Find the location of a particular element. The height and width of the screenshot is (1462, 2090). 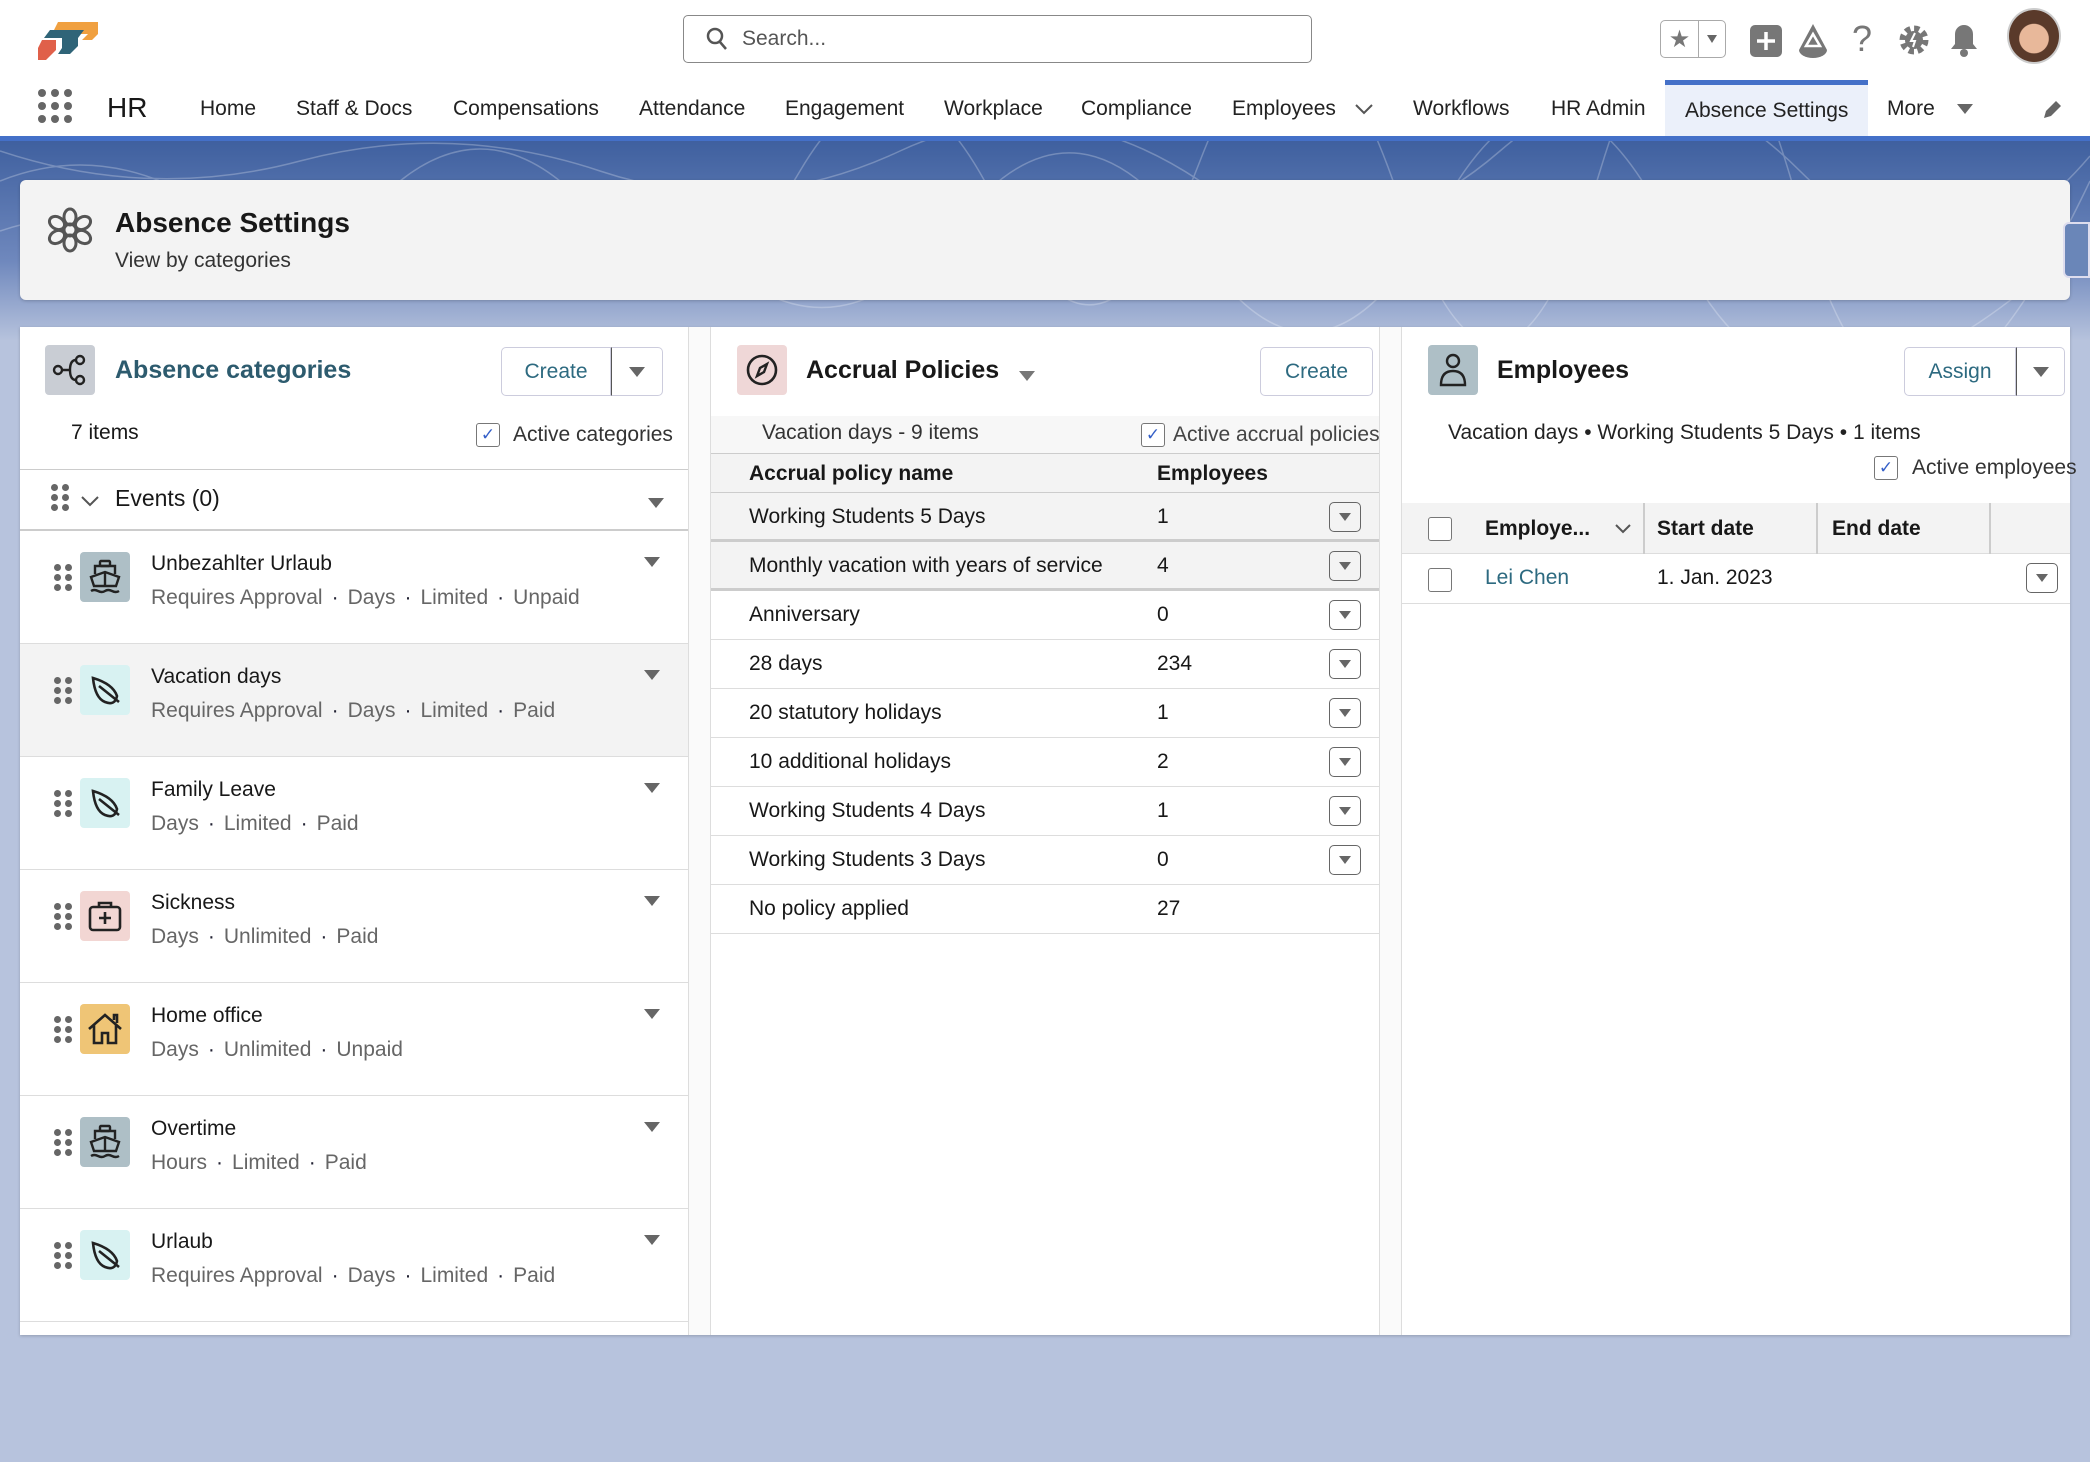

nav-item-hr-admin: HR Admin is located at coordinates (1598, 108).